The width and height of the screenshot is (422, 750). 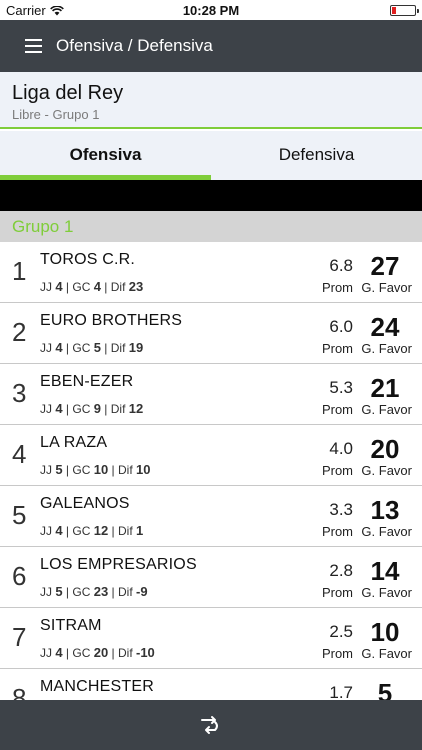 What do you see at coordinates (19, 637) in the screenshot?
I see `team-rank: 7` at bounding box center [19, 637].